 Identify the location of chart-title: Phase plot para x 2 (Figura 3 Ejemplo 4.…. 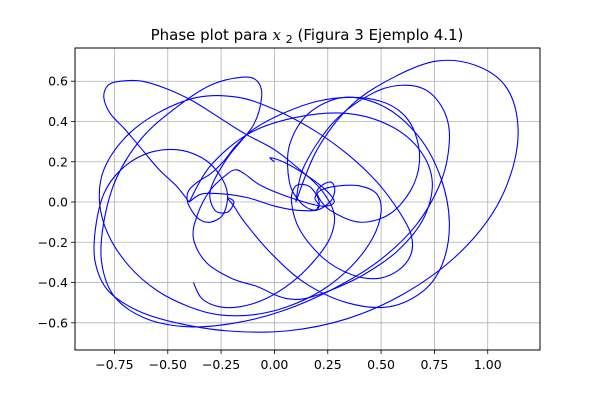
(307, 36).